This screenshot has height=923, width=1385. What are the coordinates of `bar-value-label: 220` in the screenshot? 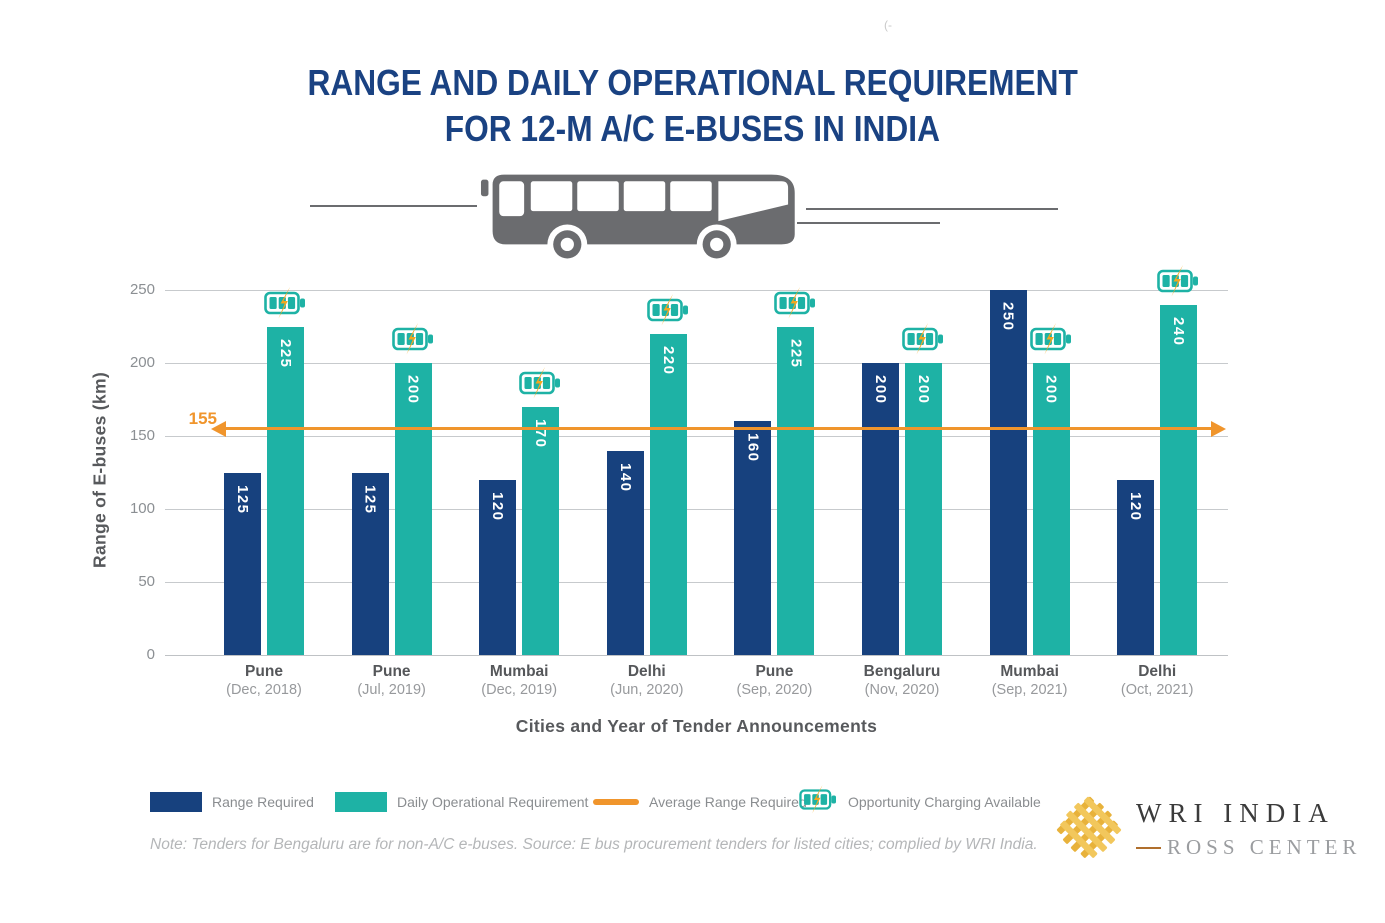 It's located at (668, 360).